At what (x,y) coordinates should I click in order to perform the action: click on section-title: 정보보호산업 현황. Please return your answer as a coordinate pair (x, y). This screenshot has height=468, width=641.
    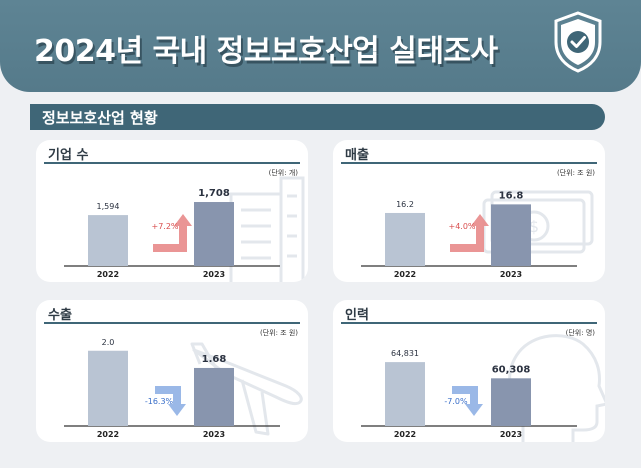
    Looking at the image, I should click on (100, 118).